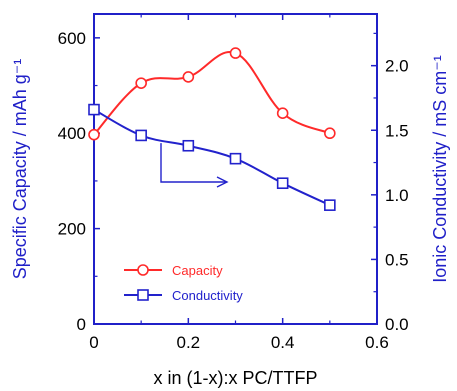 The width and height of the screenshot is (457, 391). I want to click on y-right-tick-label: 1.0, so click(397, 195).